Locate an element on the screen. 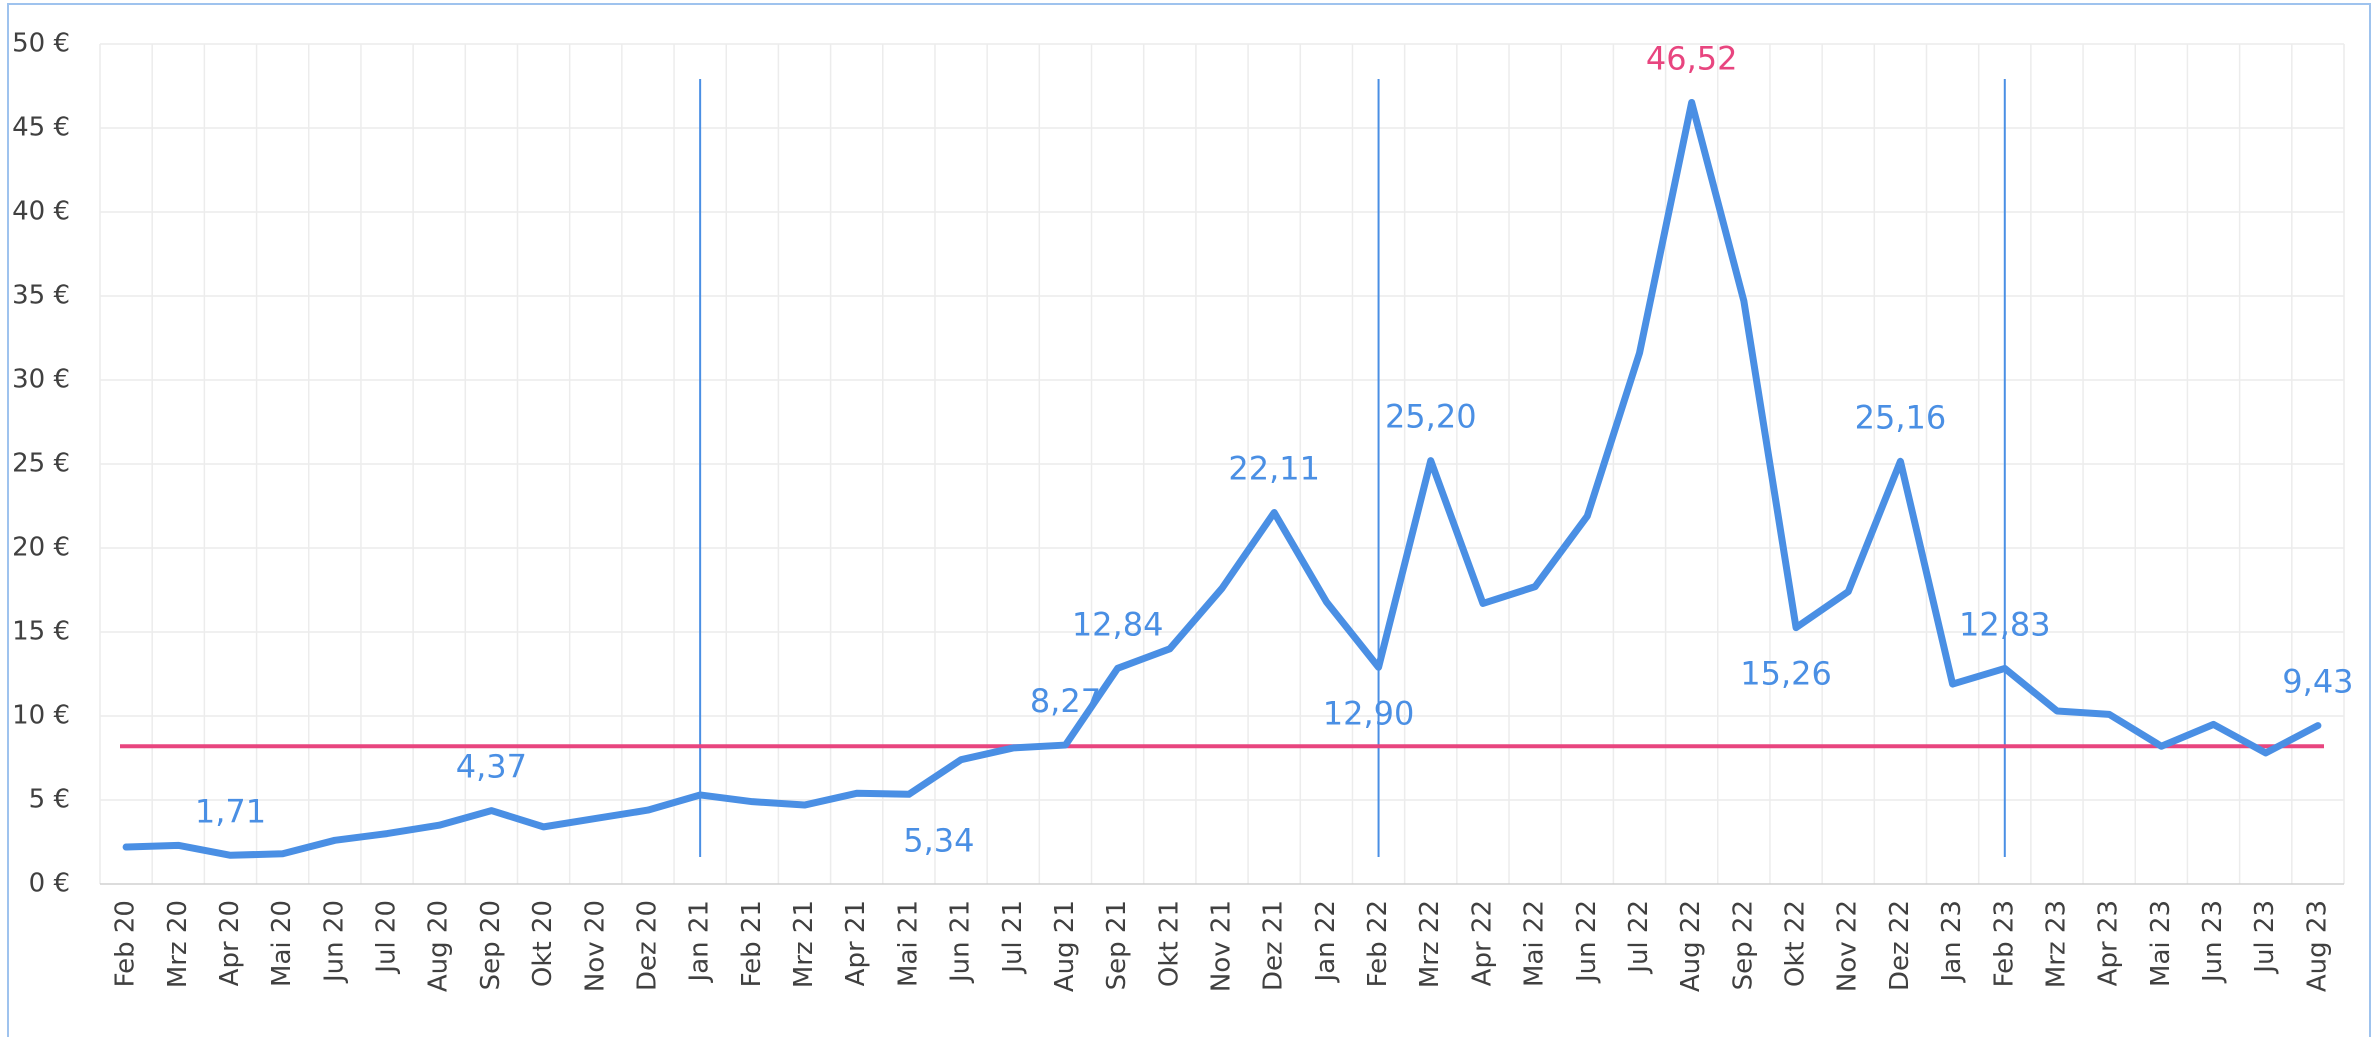 This screenshot has width=2379, height=1037. x-tick-label: Apr 23 is located at coordinates (2109, 943).